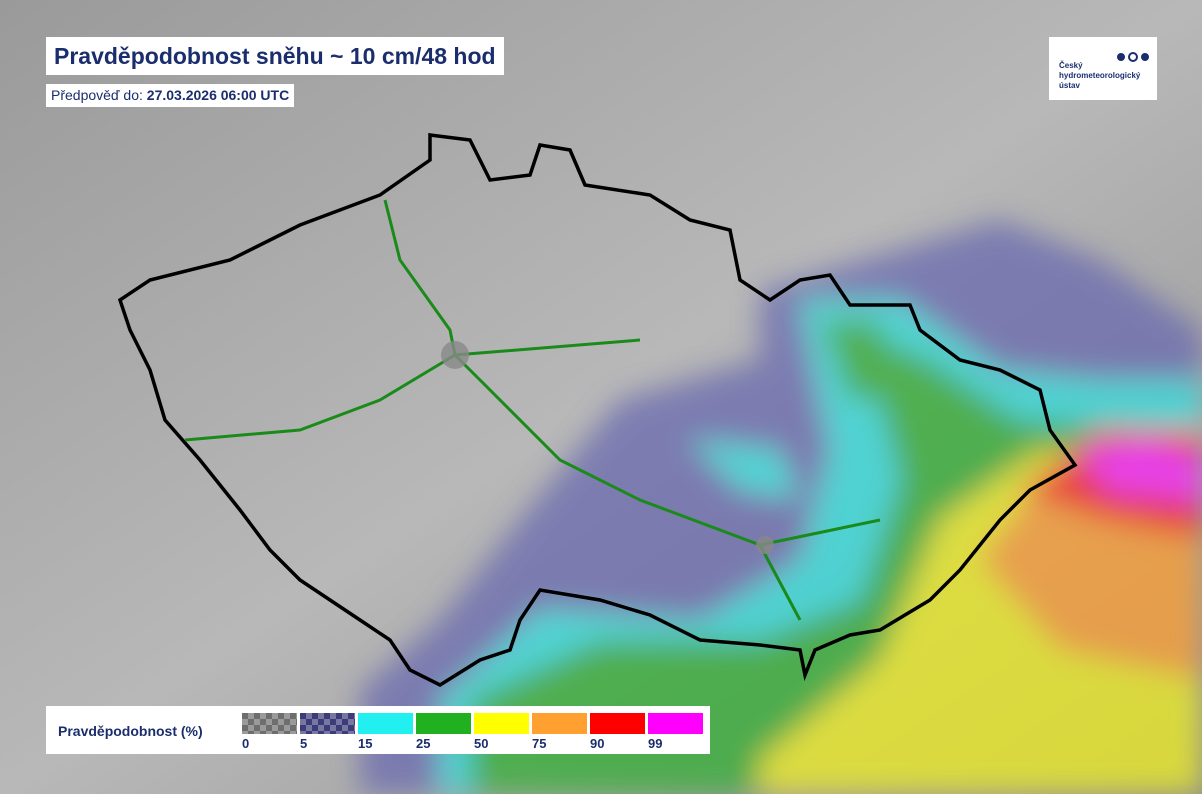 The height and width of the screenshot is (794, 1202). Describe the element at coordinates (1100, 75) in the screenshot. I see `logo-text: hydrometeorologický` at that location.